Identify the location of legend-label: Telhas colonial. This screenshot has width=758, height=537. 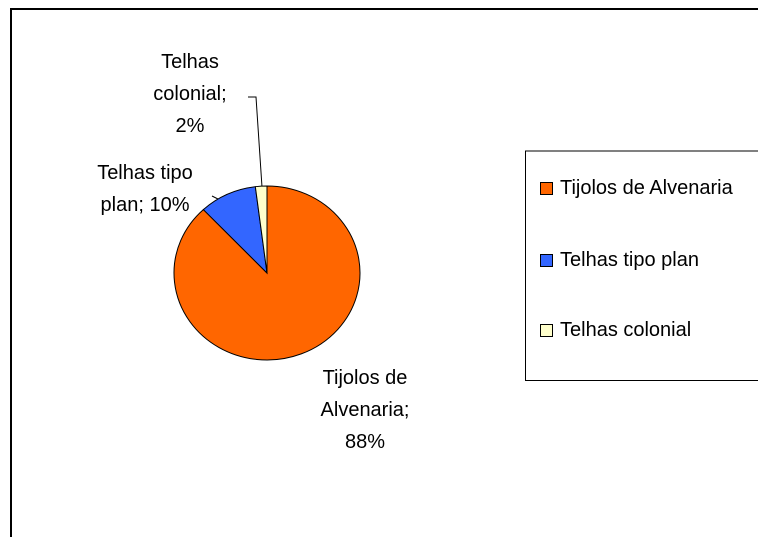
(626, 330).